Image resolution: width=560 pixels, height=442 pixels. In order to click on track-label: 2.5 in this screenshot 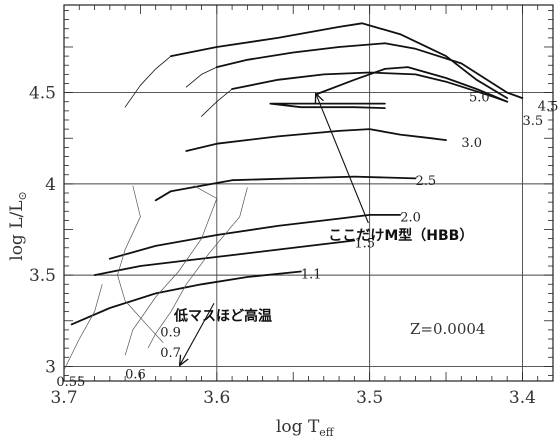, I will do `click(425, 181)`.